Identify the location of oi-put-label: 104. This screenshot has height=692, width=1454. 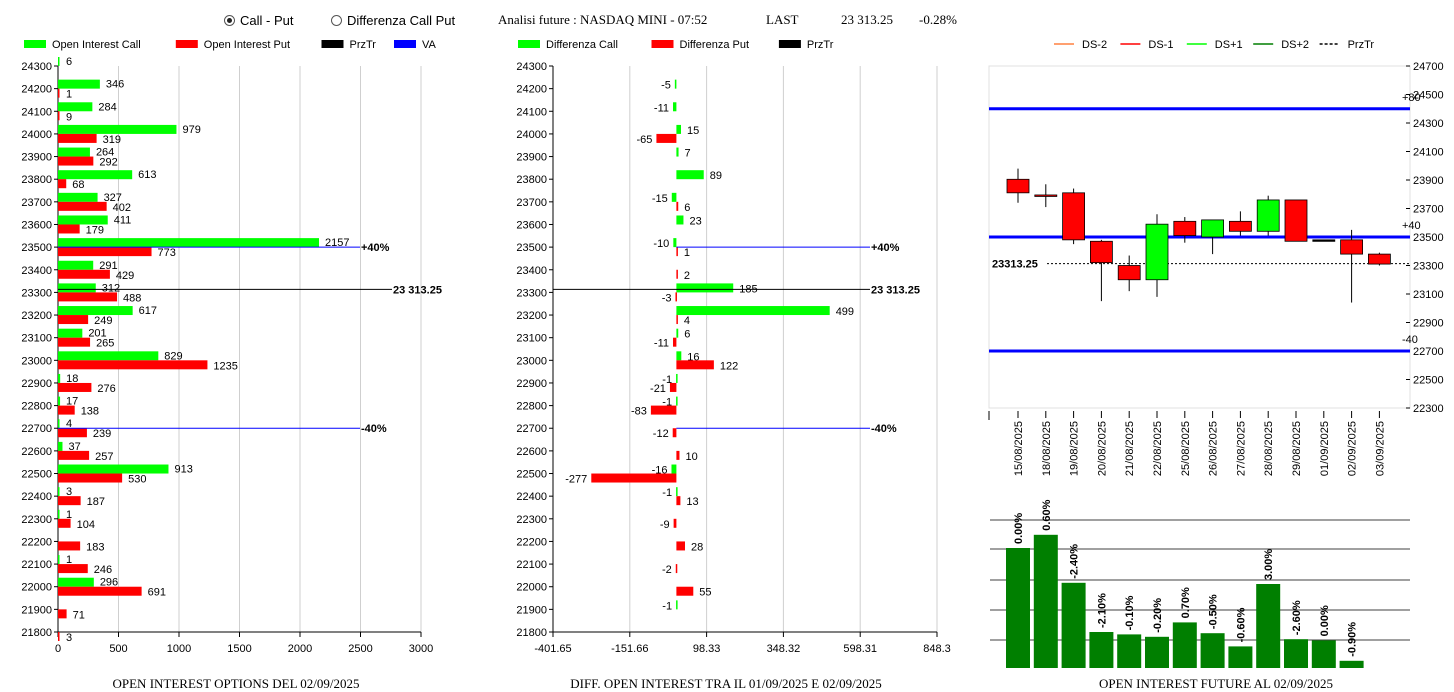
(86, 525).